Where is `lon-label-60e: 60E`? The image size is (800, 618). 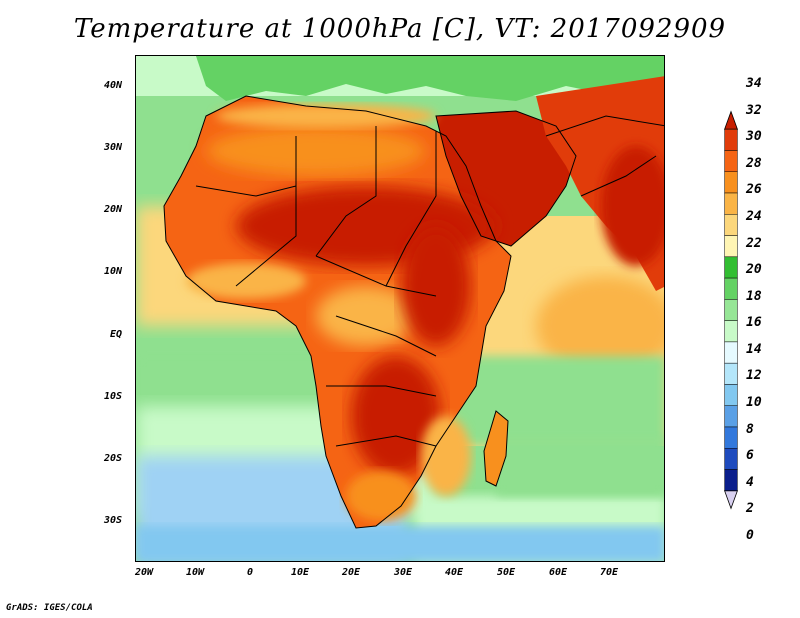
lon-label-60e: 60E is located at coordinates (558, 572).